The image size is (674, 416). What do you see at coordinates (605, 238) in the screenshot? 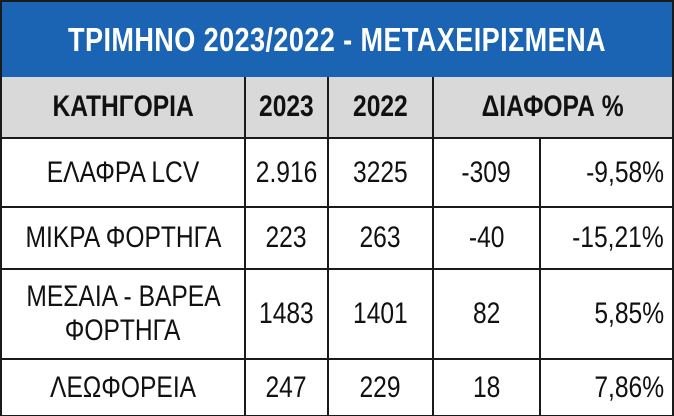
I see `row-percent: -15,21%` at bounding box center [605, 238].